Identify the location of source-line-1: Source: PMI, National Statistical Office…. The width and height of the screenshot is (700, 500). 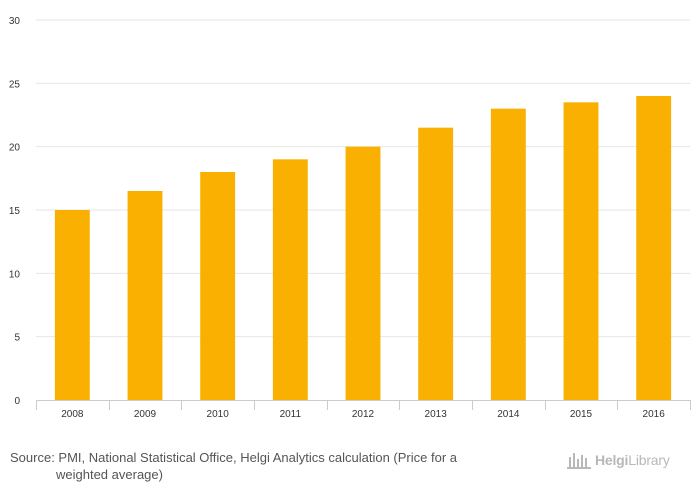
(234, 457).